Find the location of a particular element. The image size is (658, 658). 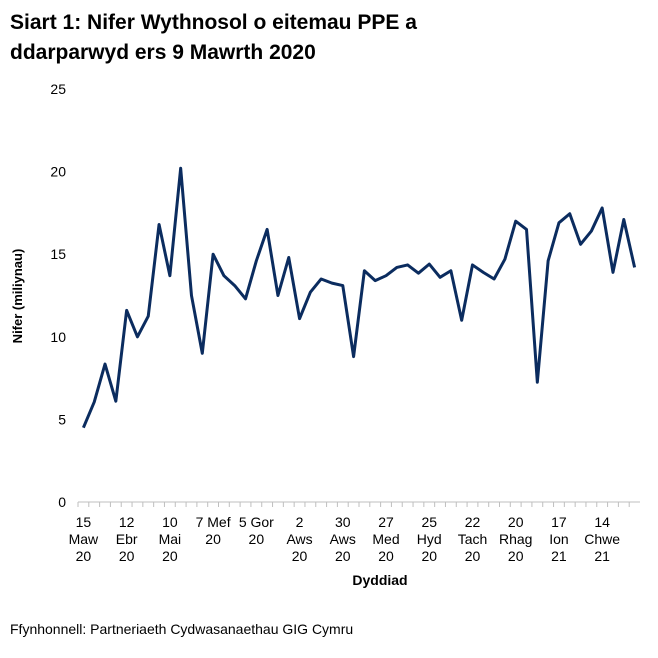

x-tick-label-line: Chwe is located at coordinates (602, 539).